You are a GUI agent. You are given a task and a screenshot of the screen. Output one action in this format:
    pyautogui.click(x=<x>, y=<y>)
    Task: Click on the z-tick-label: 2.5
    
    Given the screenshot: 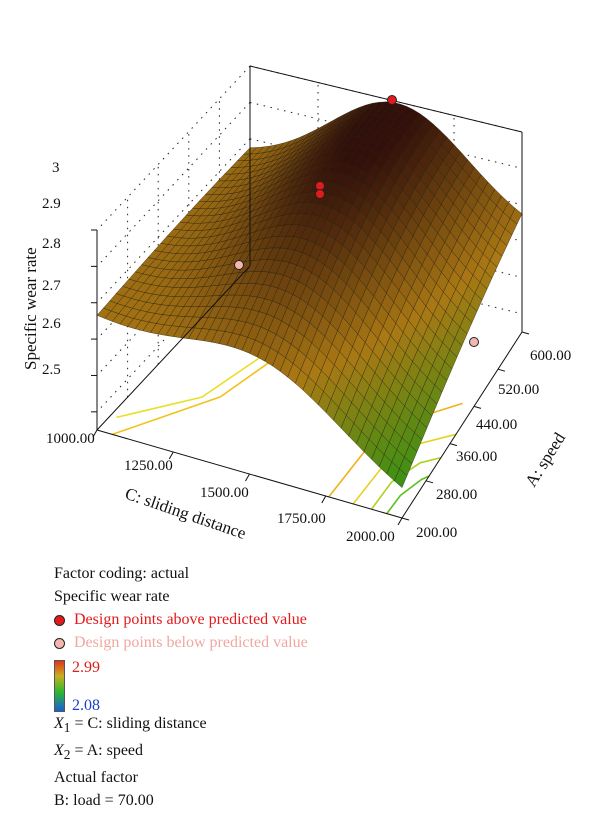 What is the action you would take?
    pyautogui.click(x=51, y=370)
    